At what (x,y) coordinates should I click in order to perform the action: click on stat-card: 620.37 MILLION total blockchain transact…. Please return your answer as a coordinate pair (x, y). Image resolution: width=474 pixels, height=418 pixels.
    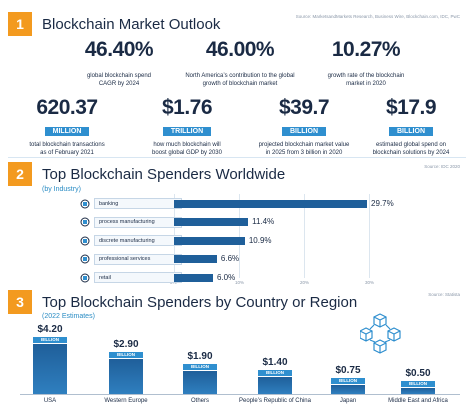
    Looking at the image, I should click on (67, 126).